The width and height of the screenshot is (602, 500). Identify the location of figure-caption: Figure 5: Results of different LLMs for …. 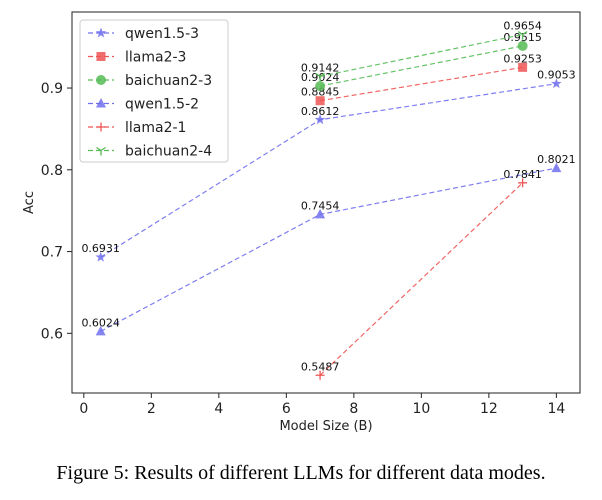
(301, 473).